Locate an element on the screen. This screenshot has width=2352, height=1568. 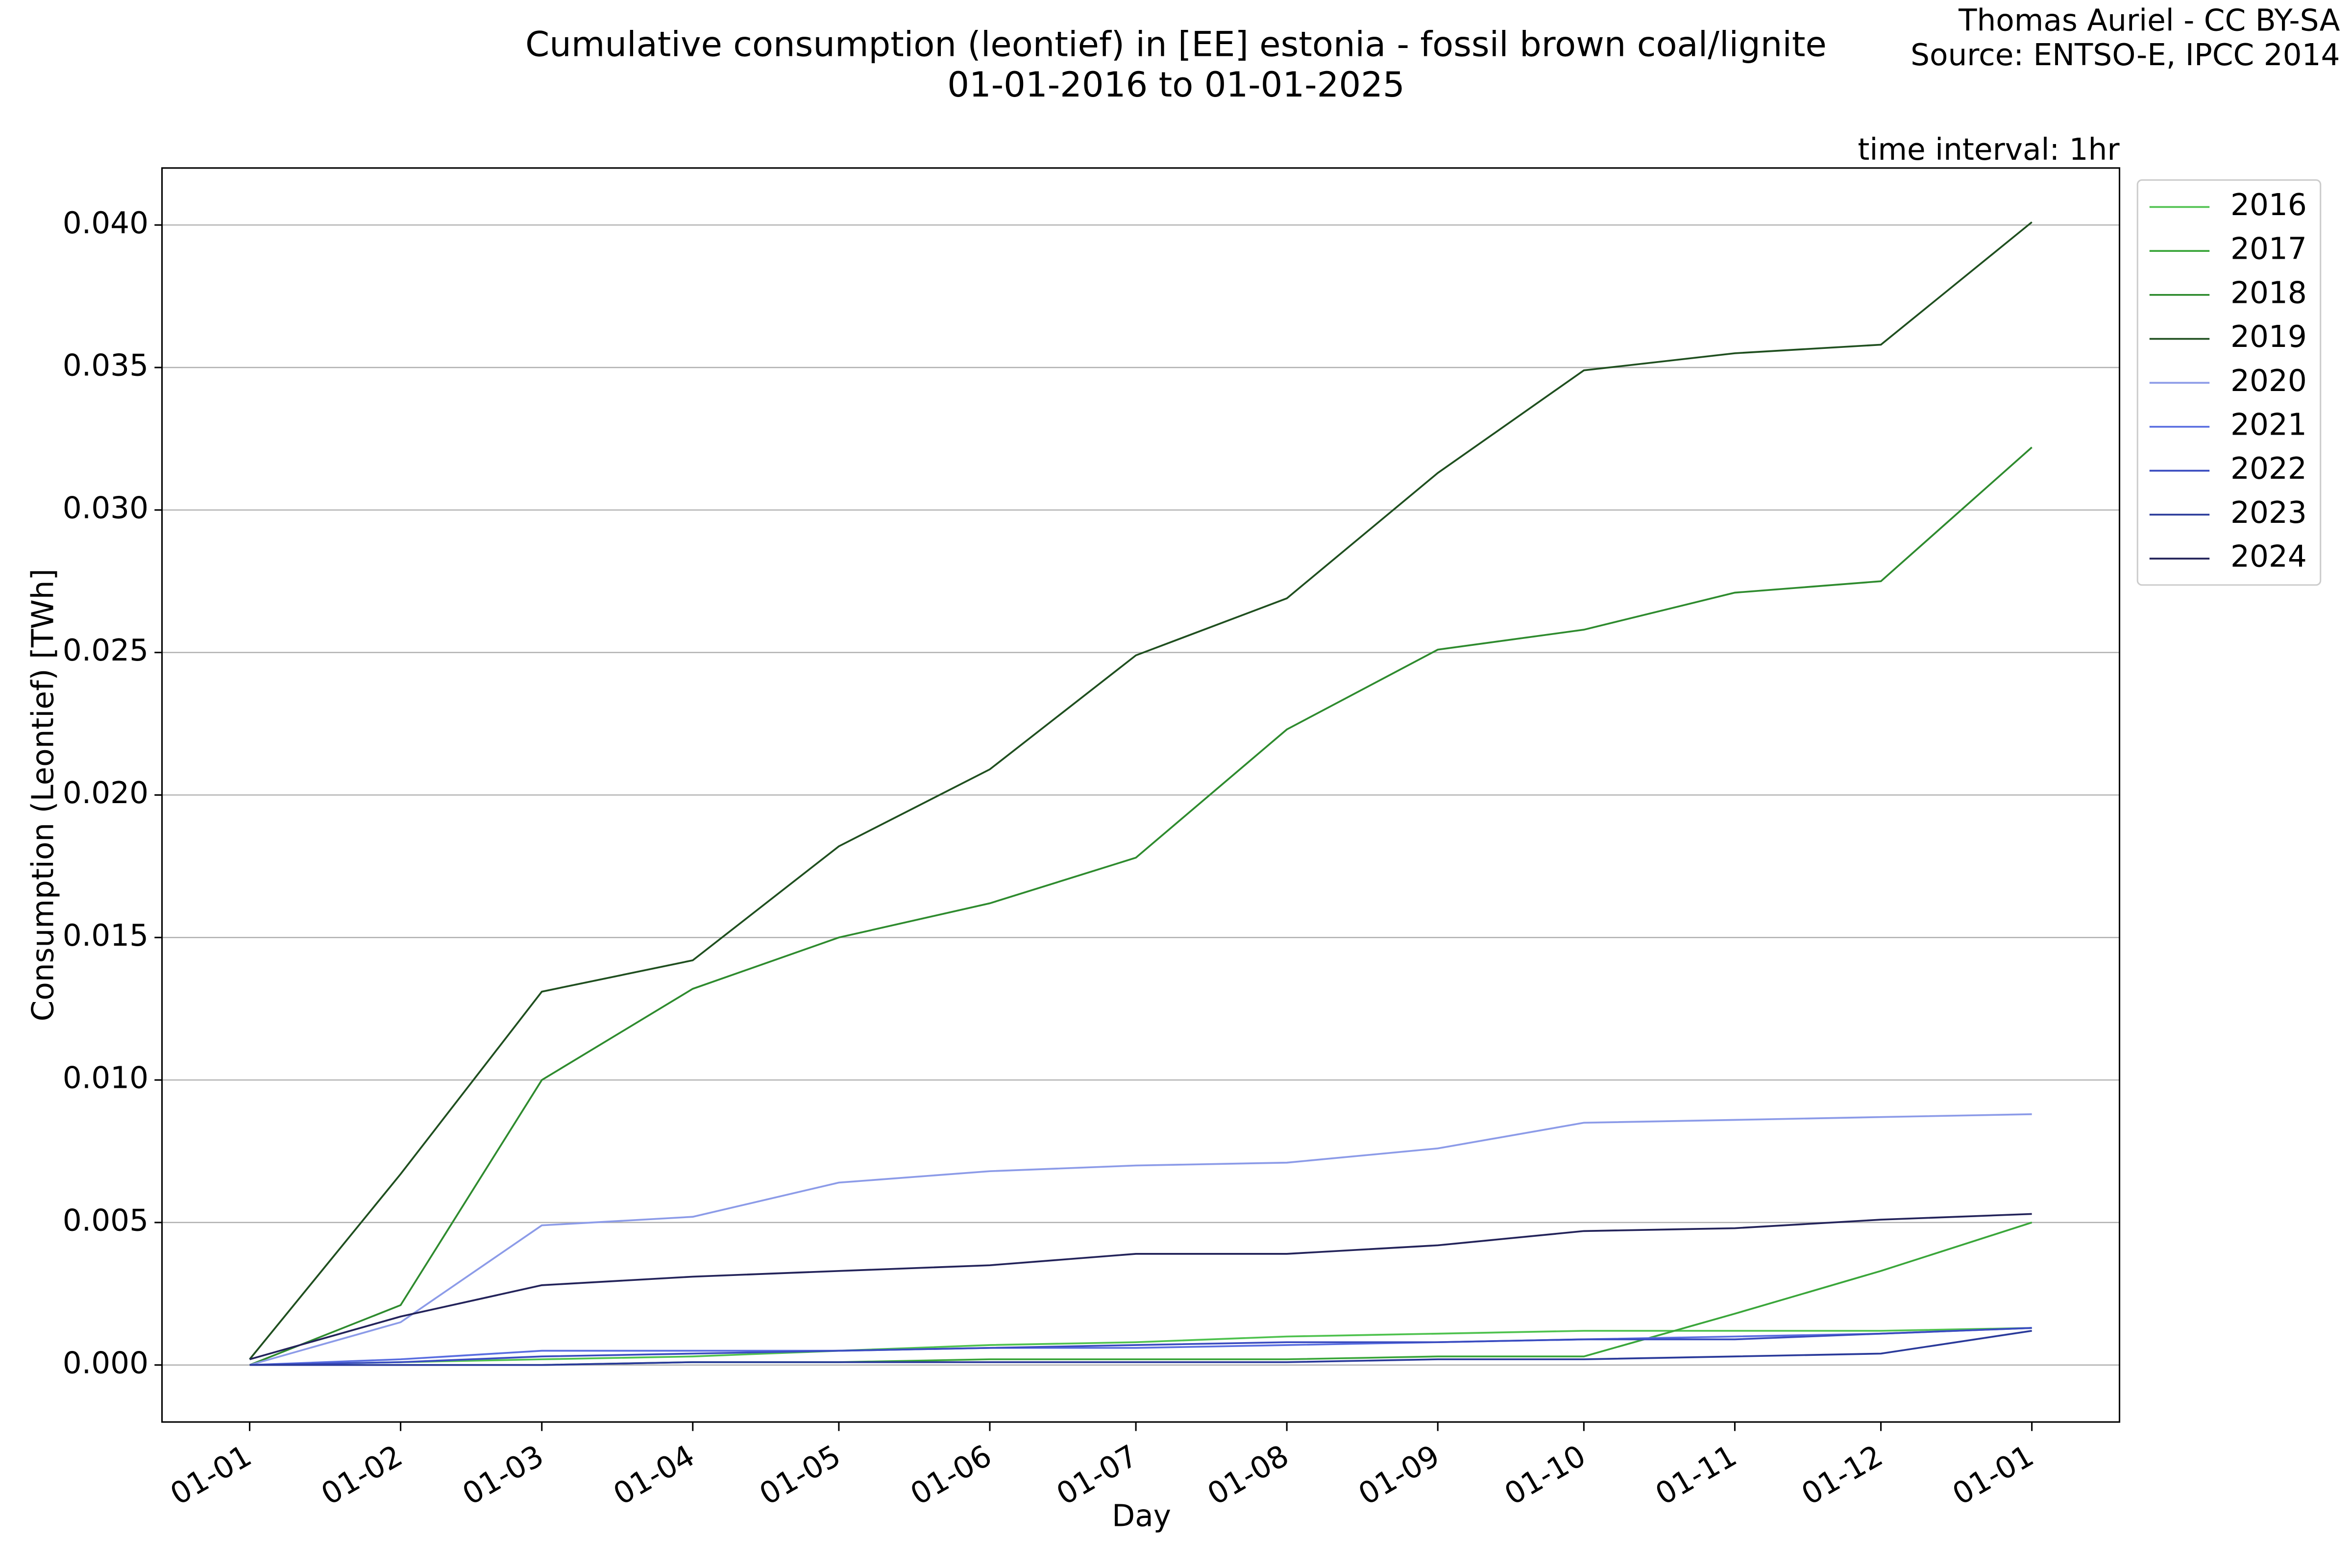
legend-label: 2016 is located at coordinates (2268, 205).